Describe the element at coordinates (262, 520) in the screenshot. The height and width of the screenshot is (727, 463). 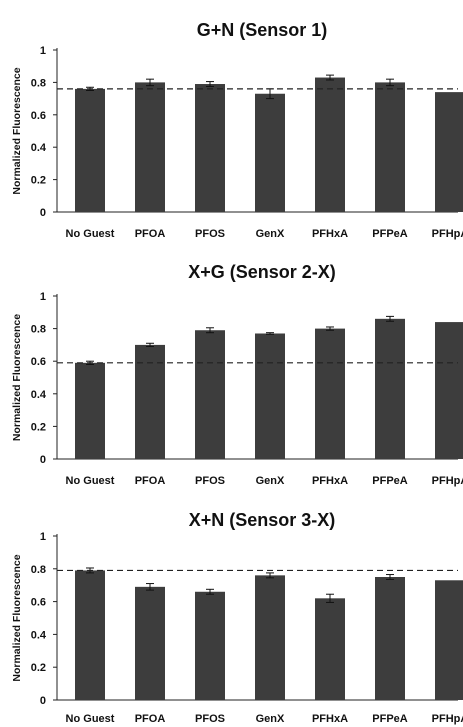
I see `chart-title: X+N (Sensor 3-X)` at that location.